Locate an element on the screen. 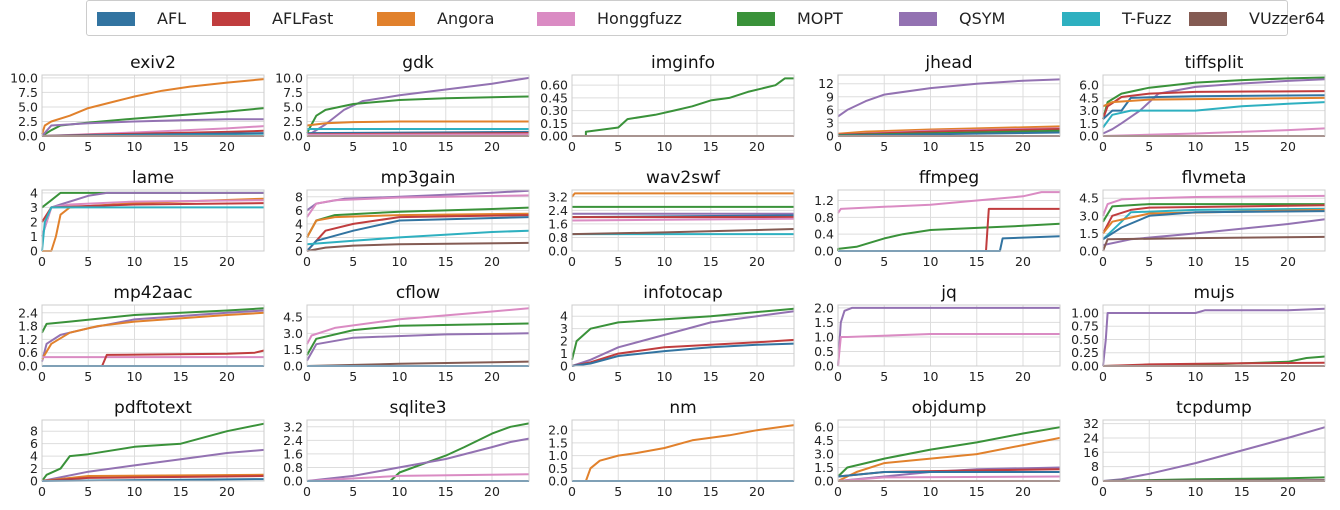 The width and height of the screenshot is (1340, 510). subplot-title: sqlite3 is located at coordinates (417, 408).